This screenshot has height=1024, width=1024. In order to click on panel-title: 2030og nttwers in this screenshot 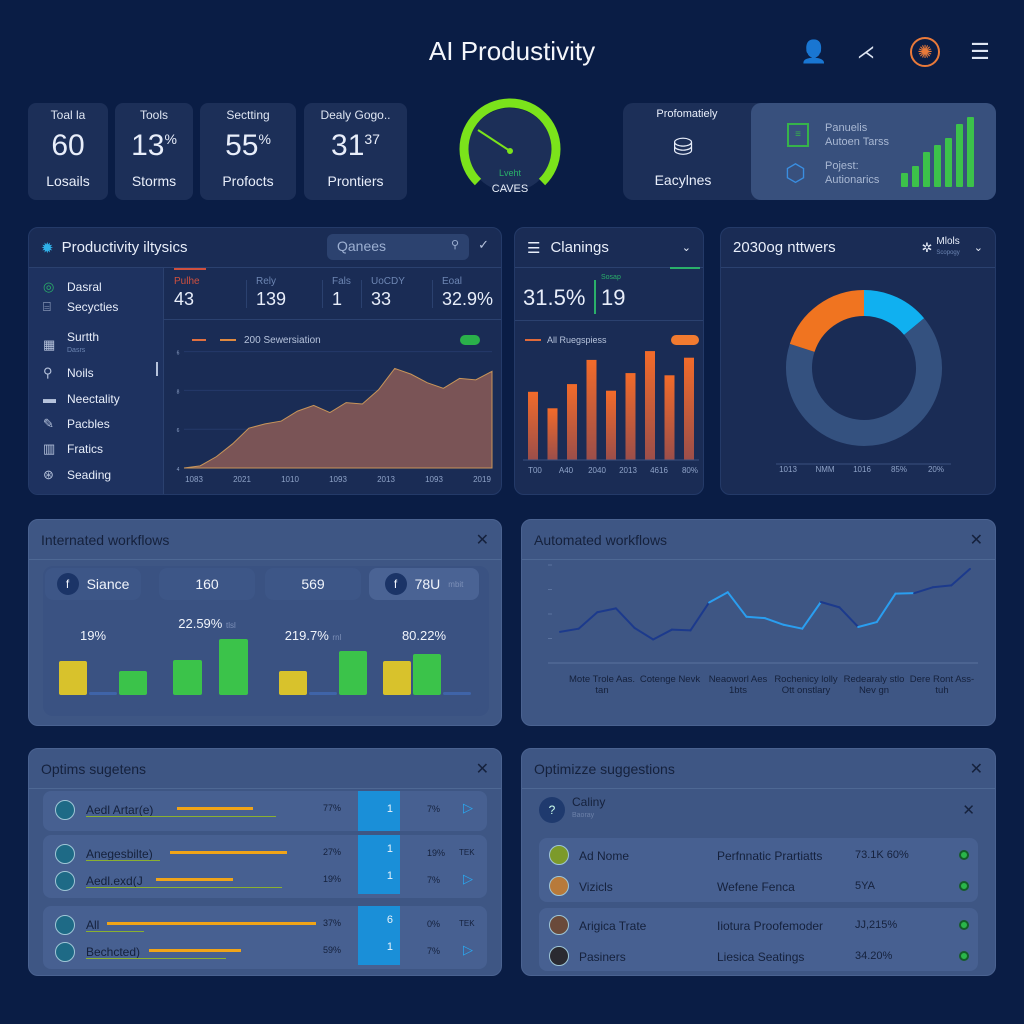, I will do `click(784, 247)`.